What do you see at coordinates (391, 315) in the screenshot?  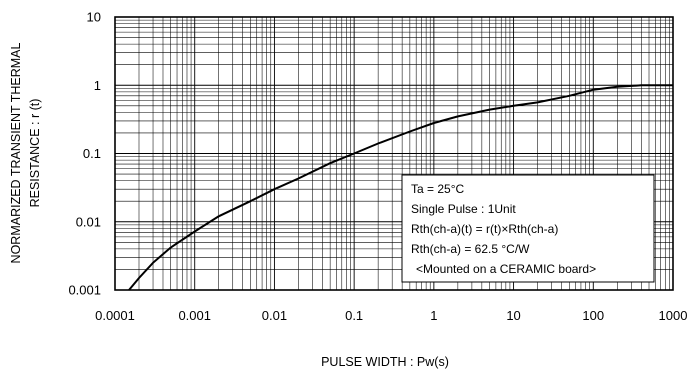 I see `x-tick-labels: 0.0001 0.001 0.01 0.1 1 10 100 1000` at bounding box center [391, 315].